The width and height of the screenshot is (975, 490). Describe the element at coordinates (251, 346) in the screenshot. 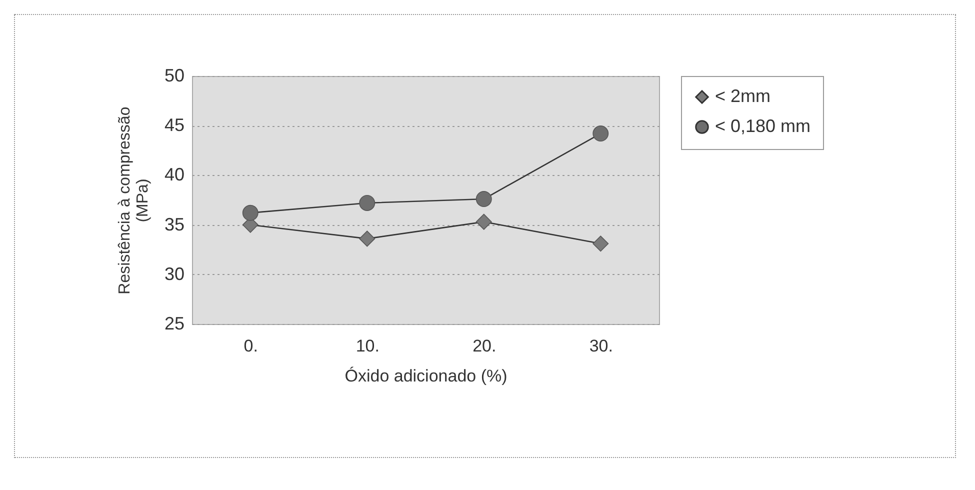

I see `x-tick-label: 0.` at that location.